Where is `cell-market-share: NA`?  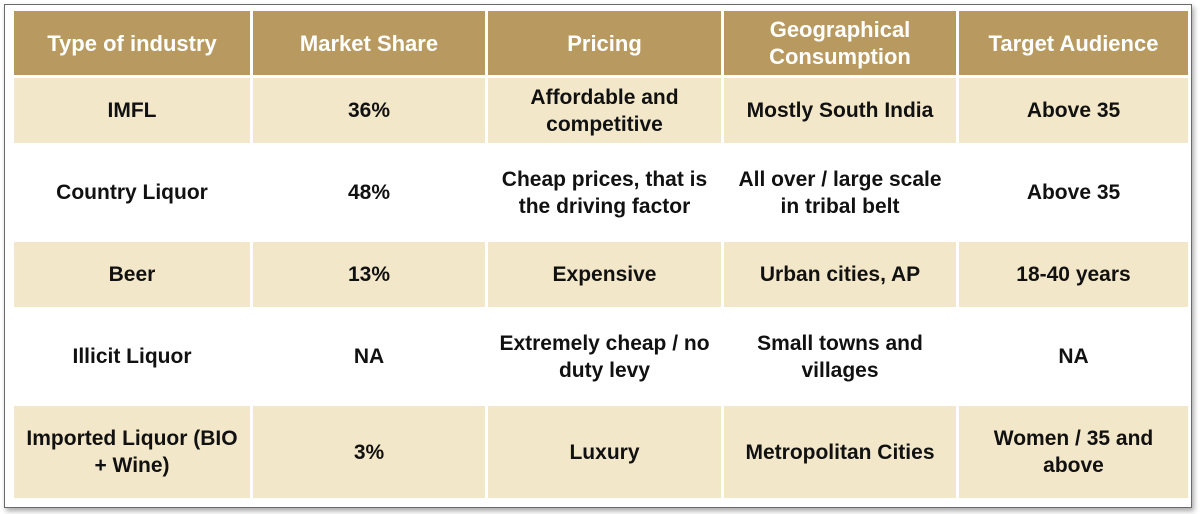
cell-market-share: NA is located at coordinates (369, 358).